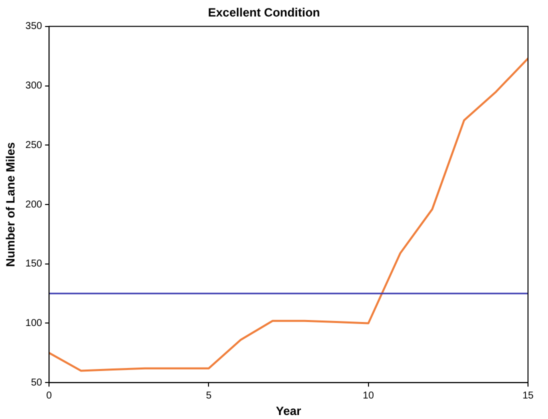  What do you see at coordinates (34, 264) in the screenshot?
I see `y-tick-label: 150` at bounding box center [34, 264].